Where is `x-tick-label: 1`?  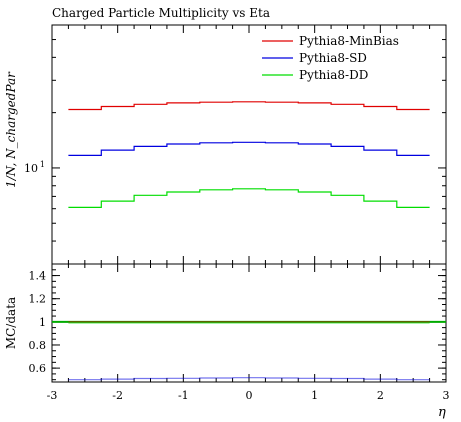
x-tick-label: 1 is located at coordinates (314, 395).